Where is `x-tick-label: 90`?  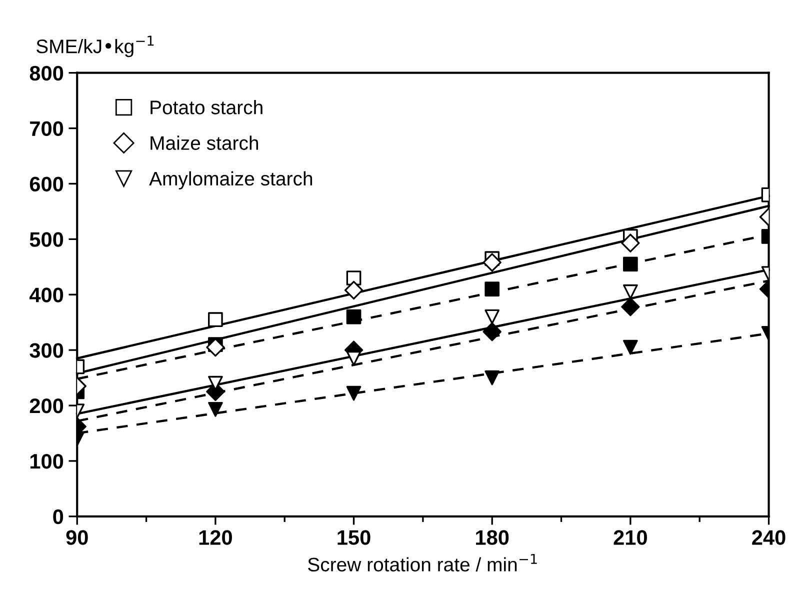
x-tick-label: 90 is located at coordinates (77, 537).